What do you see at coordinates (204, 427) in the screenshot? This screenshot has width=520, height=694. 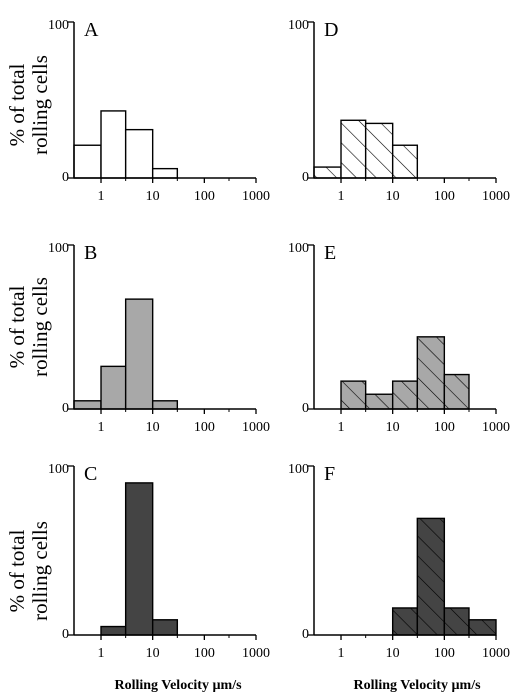 I see `x-tick-label-b-2: 100` at bounding box center [204, 427].